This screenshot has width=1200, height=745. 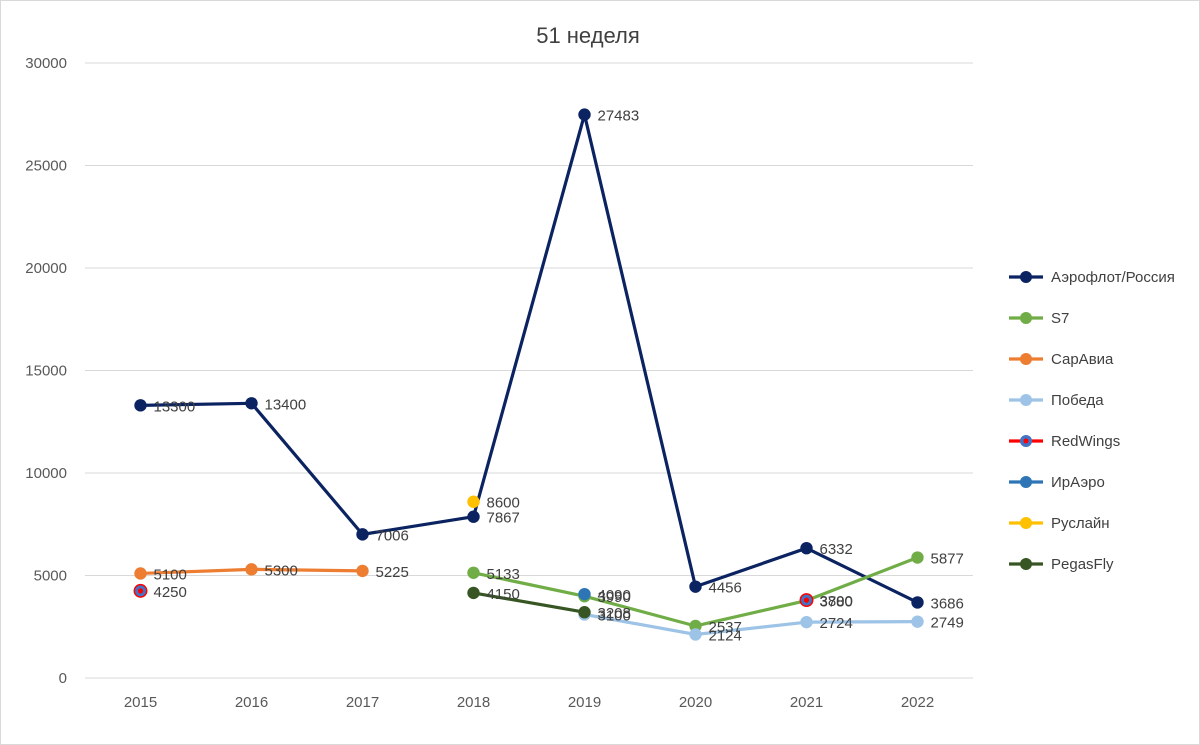 I want to click on data-label: 5300, so click(x=281, y=570).